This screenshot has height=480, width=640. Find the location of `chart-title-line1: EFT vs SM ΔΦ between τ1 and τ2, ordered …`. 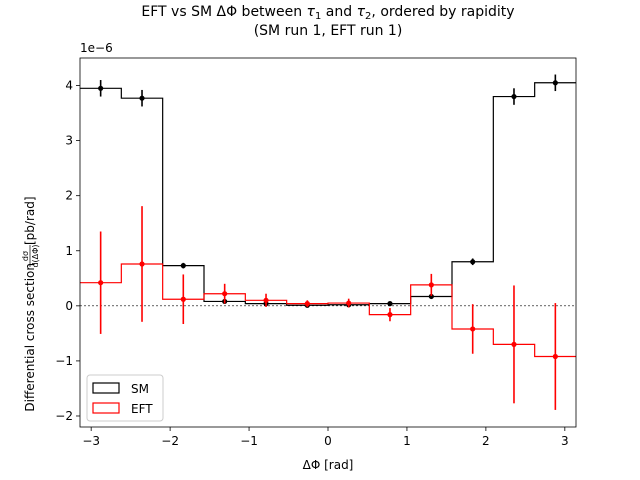

chart-title-line1: EFT vs SM ΔΦ between τ1 and τ2, ordered … is located at coordinates (327, 13).